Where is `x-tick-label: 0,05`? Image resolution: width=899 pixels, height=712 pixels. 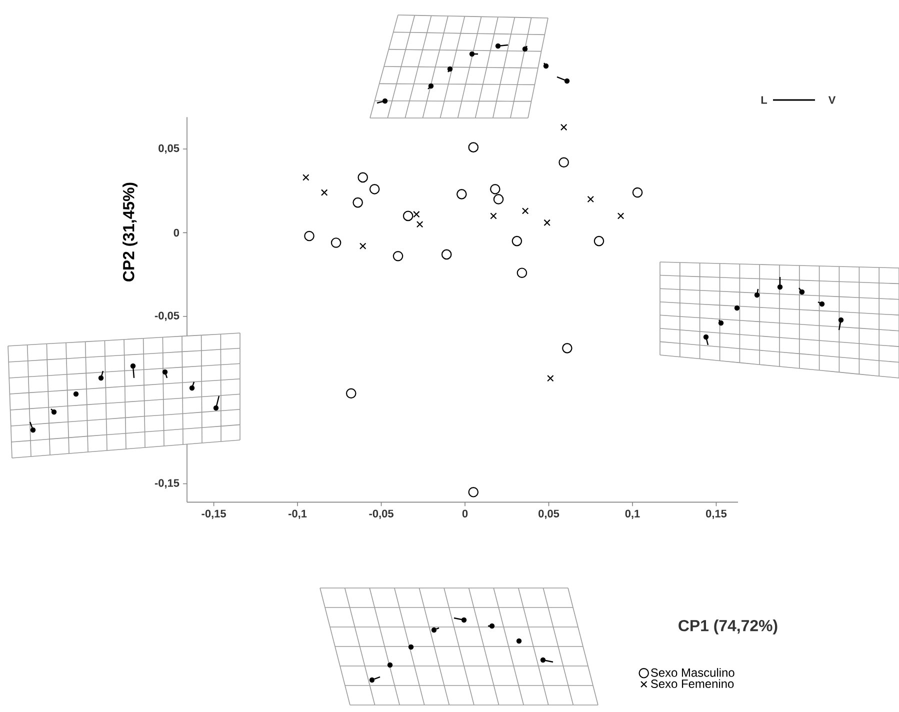 x-tick-label: 0,05 is located at coordinates (549, 515).